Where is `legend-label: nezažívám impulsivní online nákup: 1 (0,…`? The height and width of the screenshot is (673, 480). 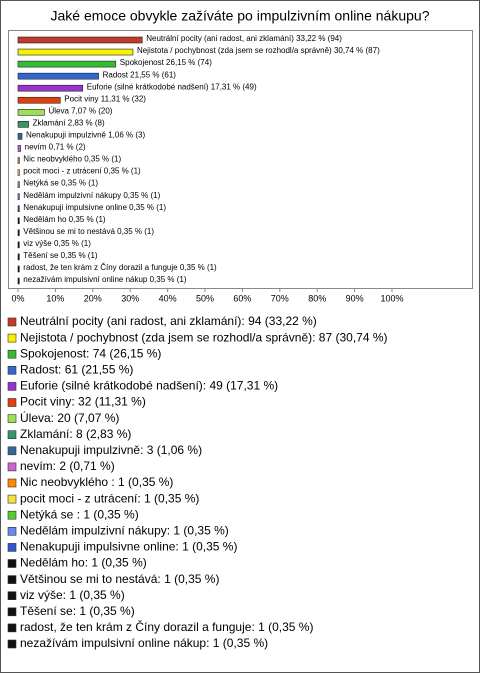
legend-label: nezažívám impulsivní online nákup: 1 (0,… is located at coordinates (144, 643).